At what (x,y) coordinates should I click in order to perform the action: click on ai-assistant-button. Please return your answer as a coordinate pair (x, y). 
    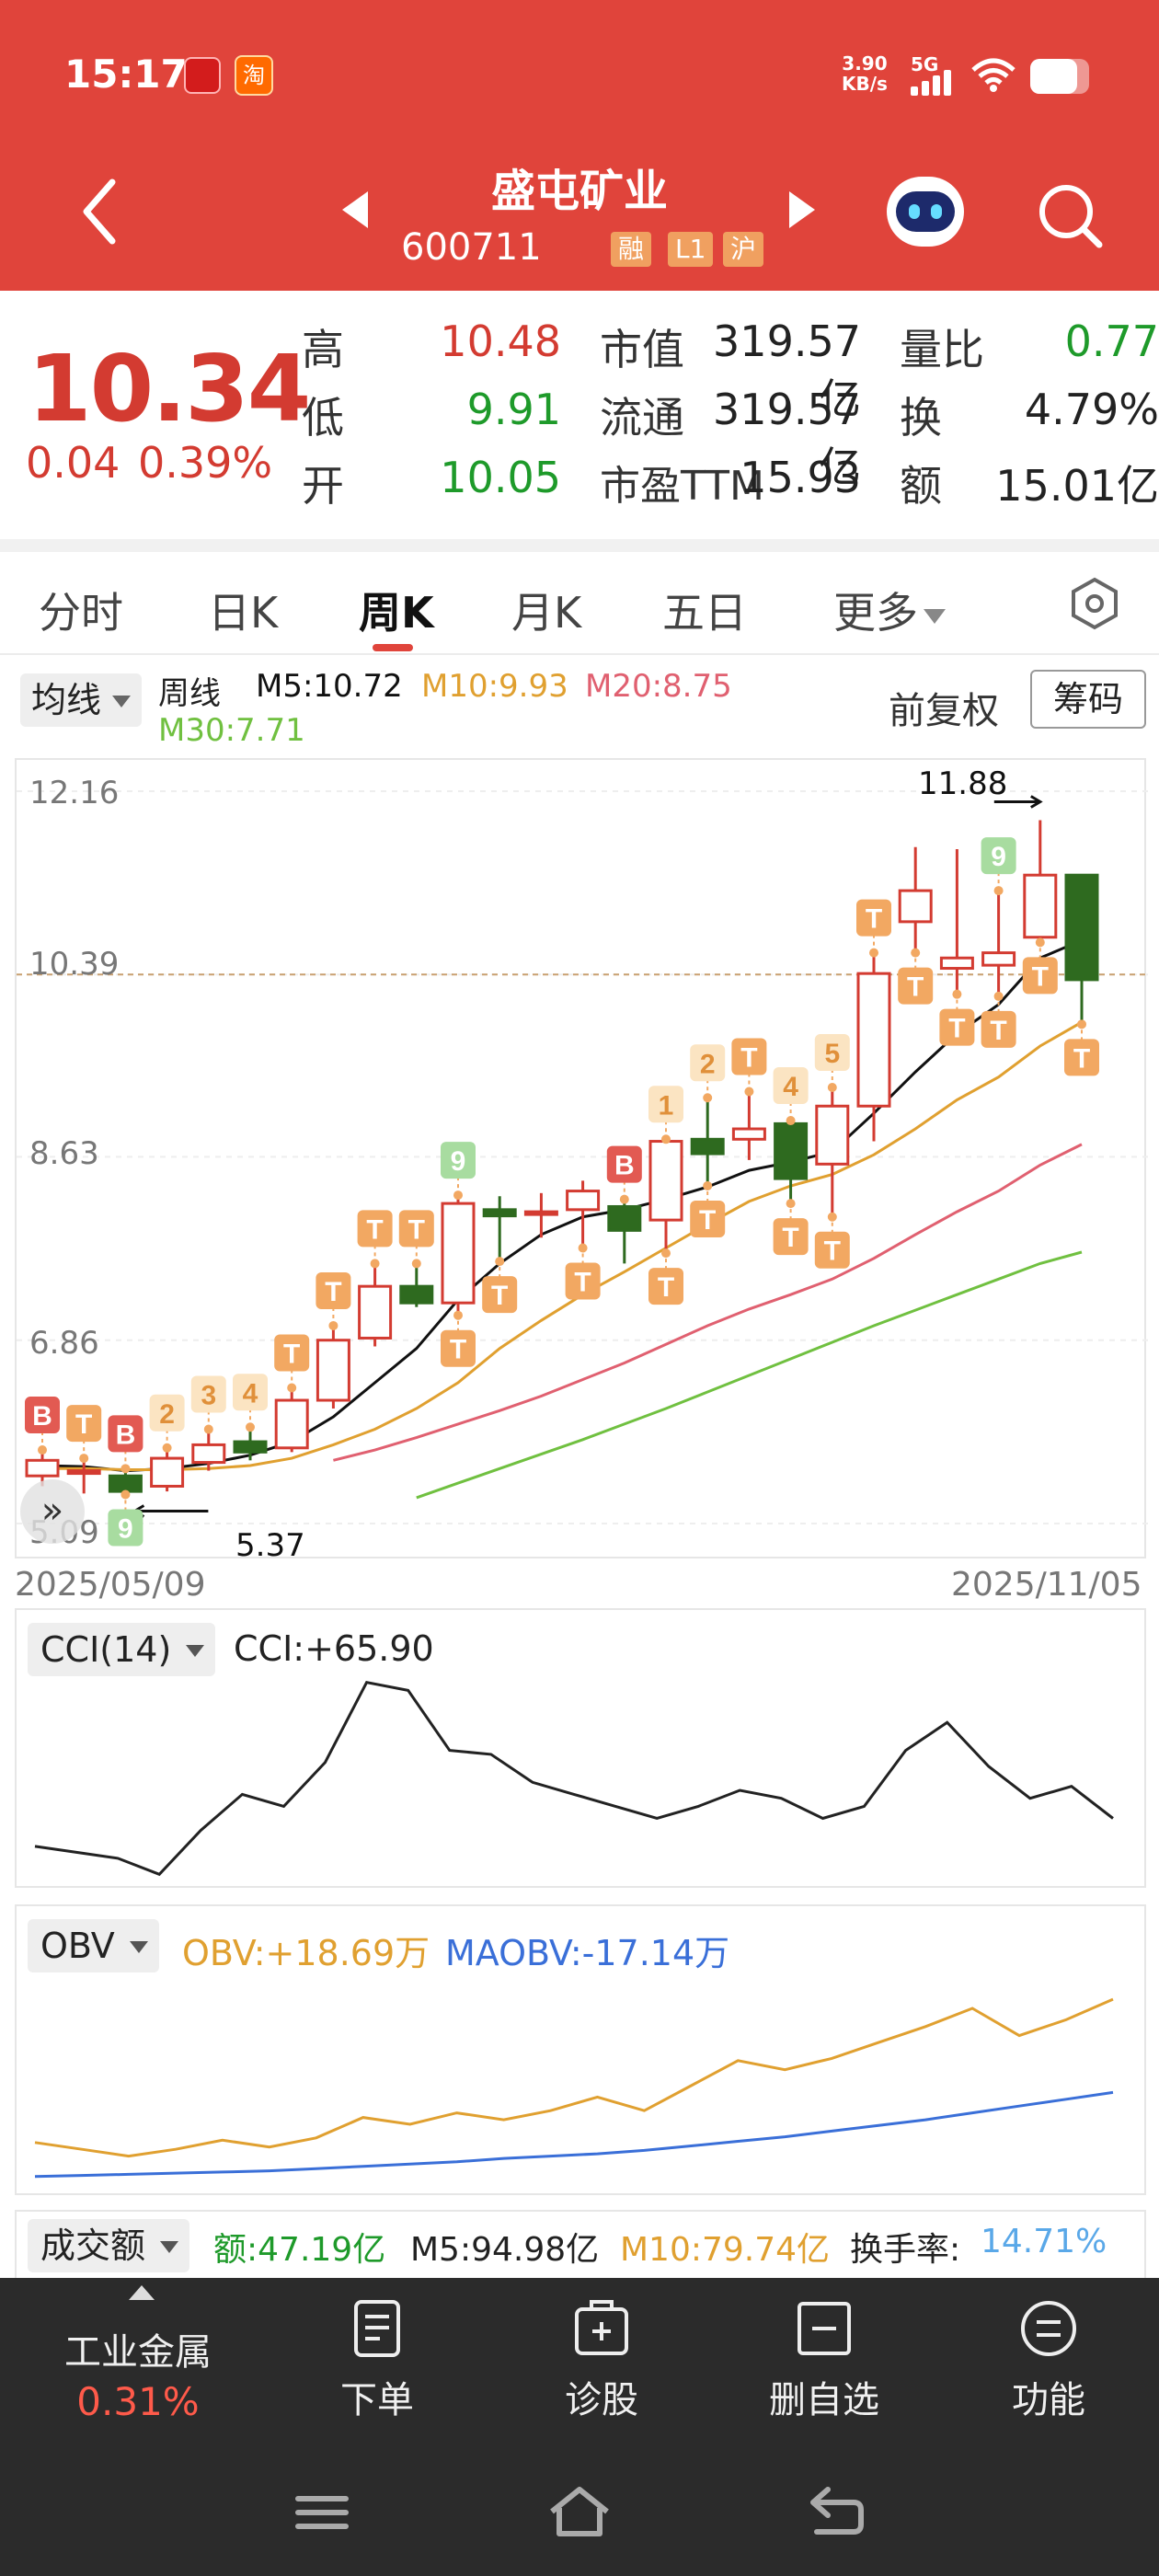
    Looking at the image, I should click on (925, 212).